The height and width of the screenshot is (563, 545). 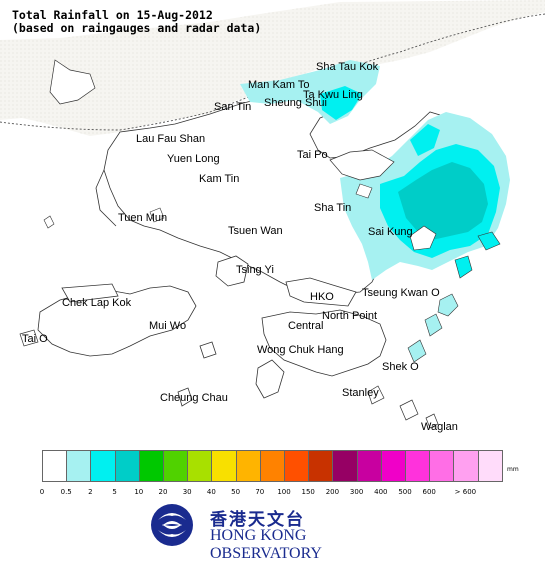 I want to click on legend-unit: mm, so click(x=513, y=469).